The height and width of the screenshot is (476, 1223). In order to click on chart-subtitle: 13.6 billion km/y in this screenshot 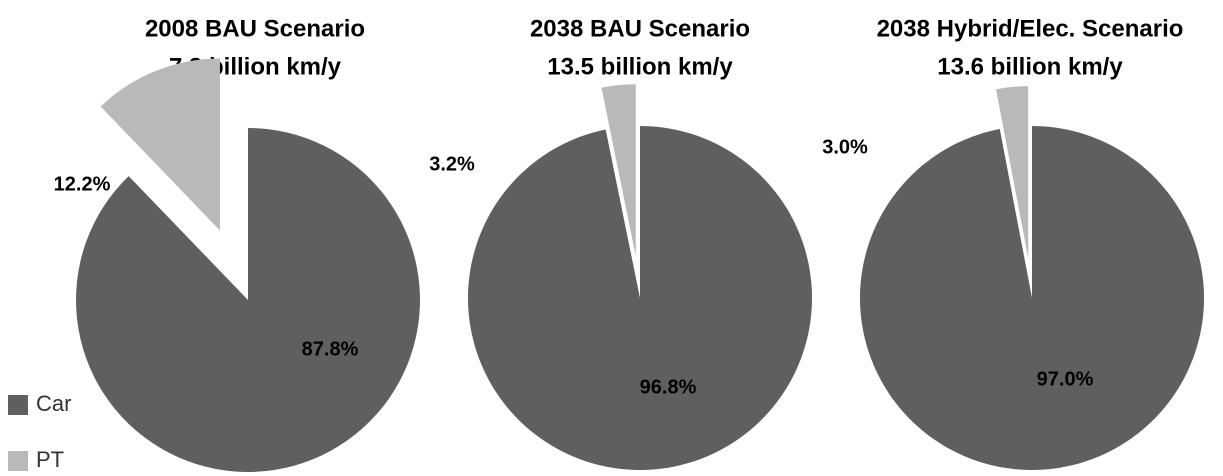, I will do `click(1030, 66)`.